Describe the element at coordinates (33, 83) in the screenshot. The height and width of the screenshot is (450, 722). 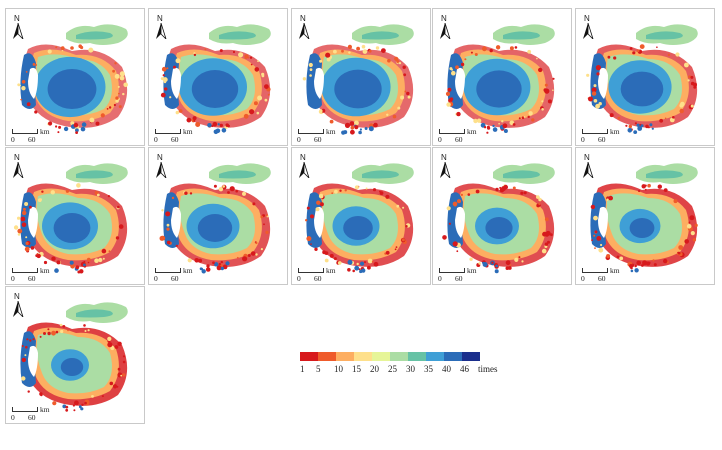
I see `island-region` at that location.